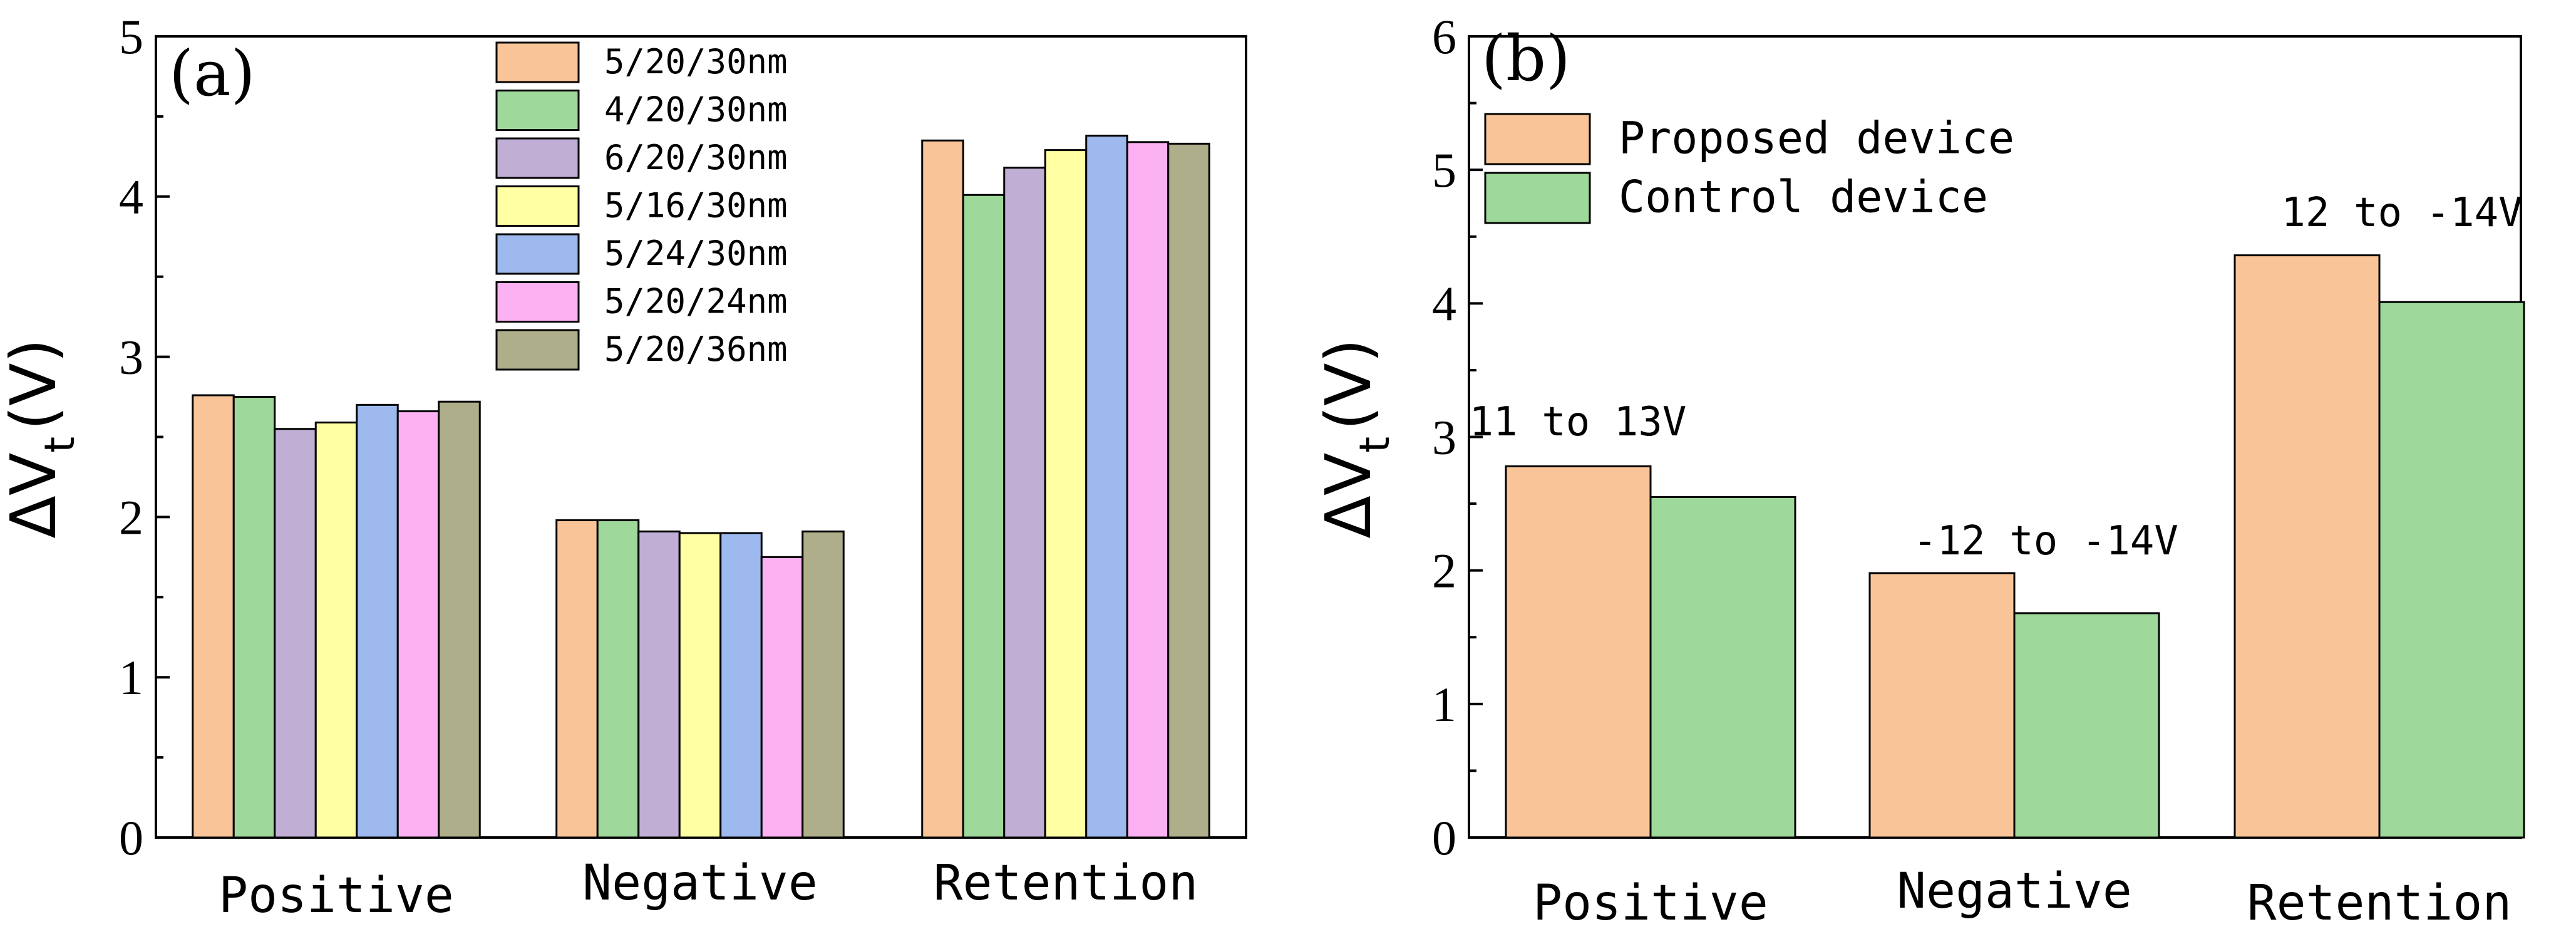 This screenshot has height=944, width=2576. Describe the element at coordinates (1816, 137) in the screenshot. I see `legend-label: Proposed device` at that location.